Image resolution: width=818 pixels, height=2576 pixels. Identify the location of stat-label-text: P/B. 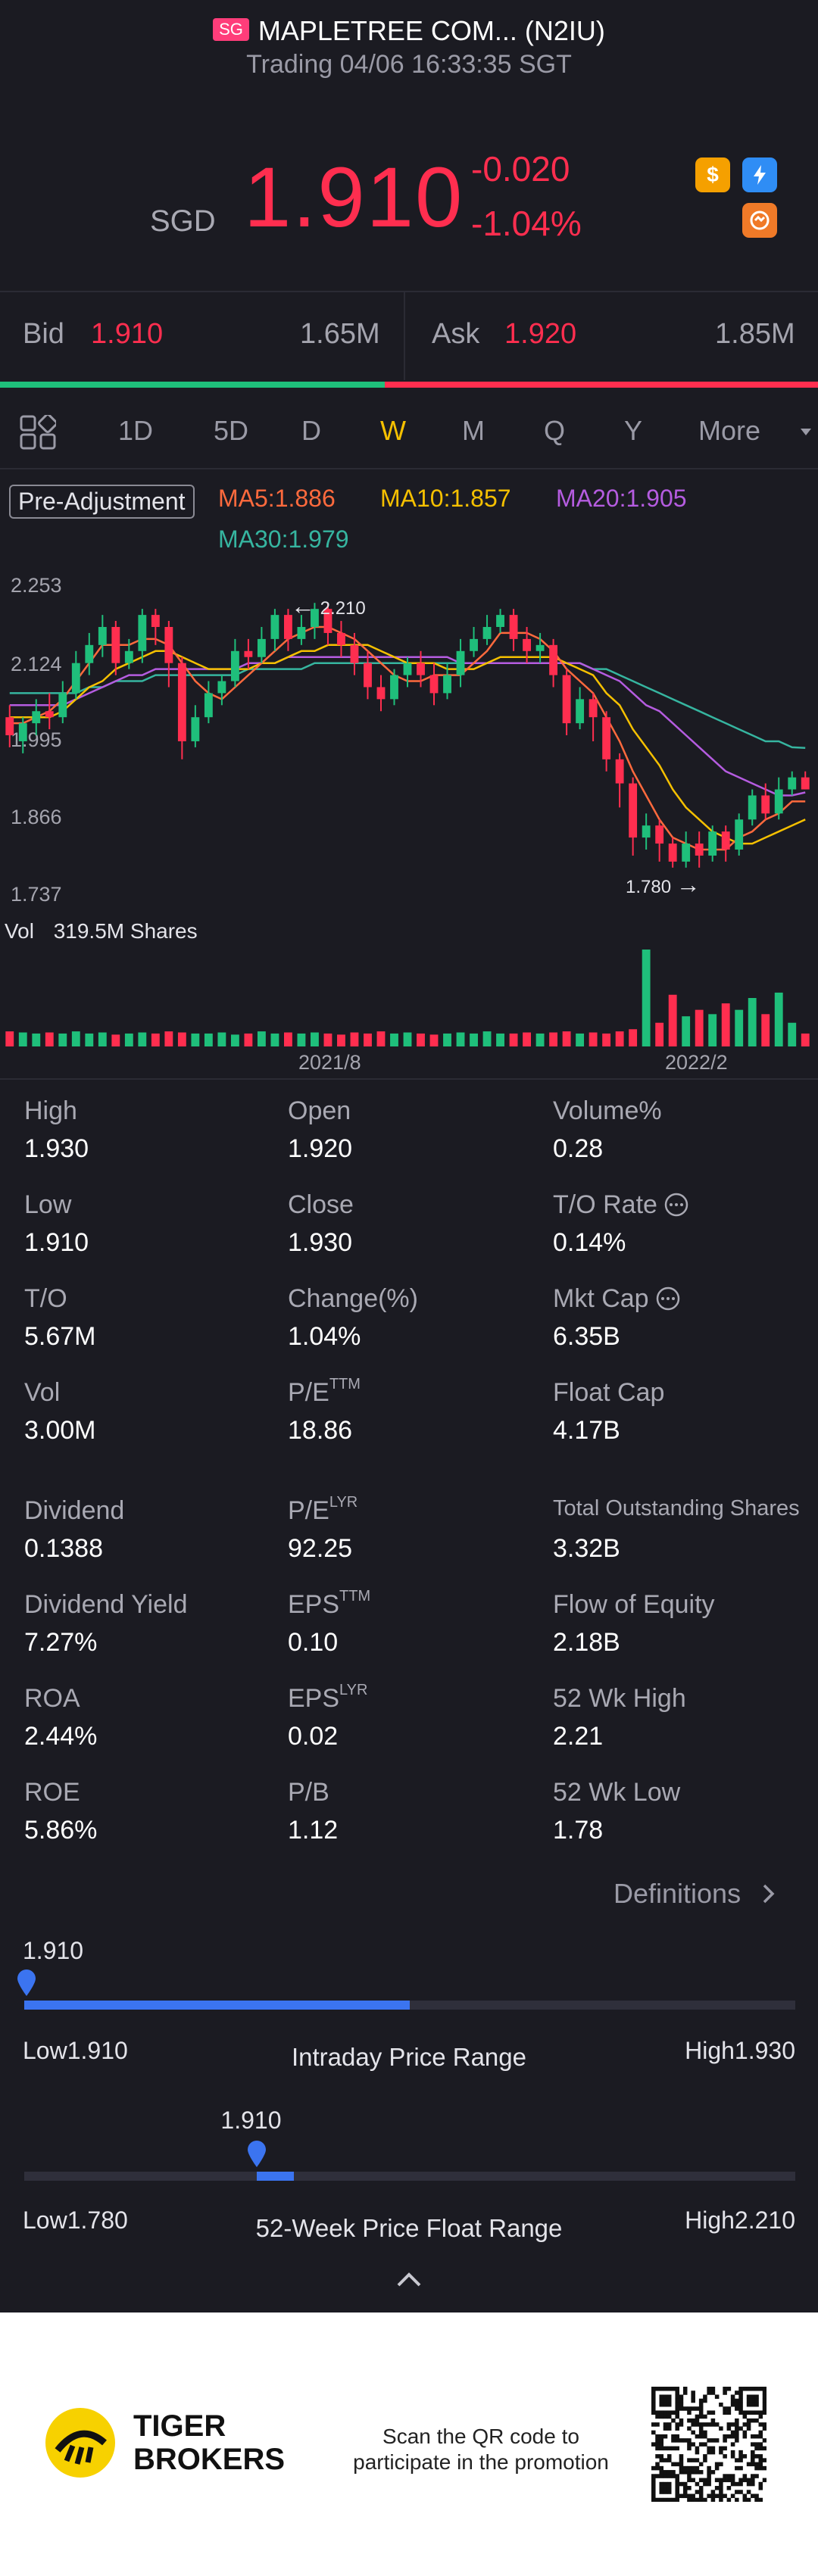
(309, 1792).